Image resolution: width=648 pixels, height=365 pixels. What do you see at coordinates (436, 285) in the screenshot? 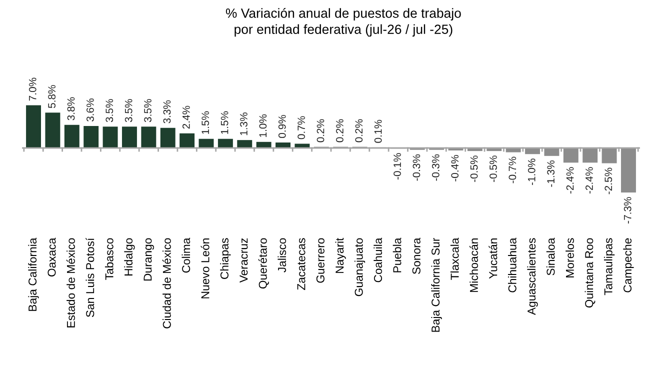
I see `x-tick-label: Baja California Sur` at bounding box center [436, 285].